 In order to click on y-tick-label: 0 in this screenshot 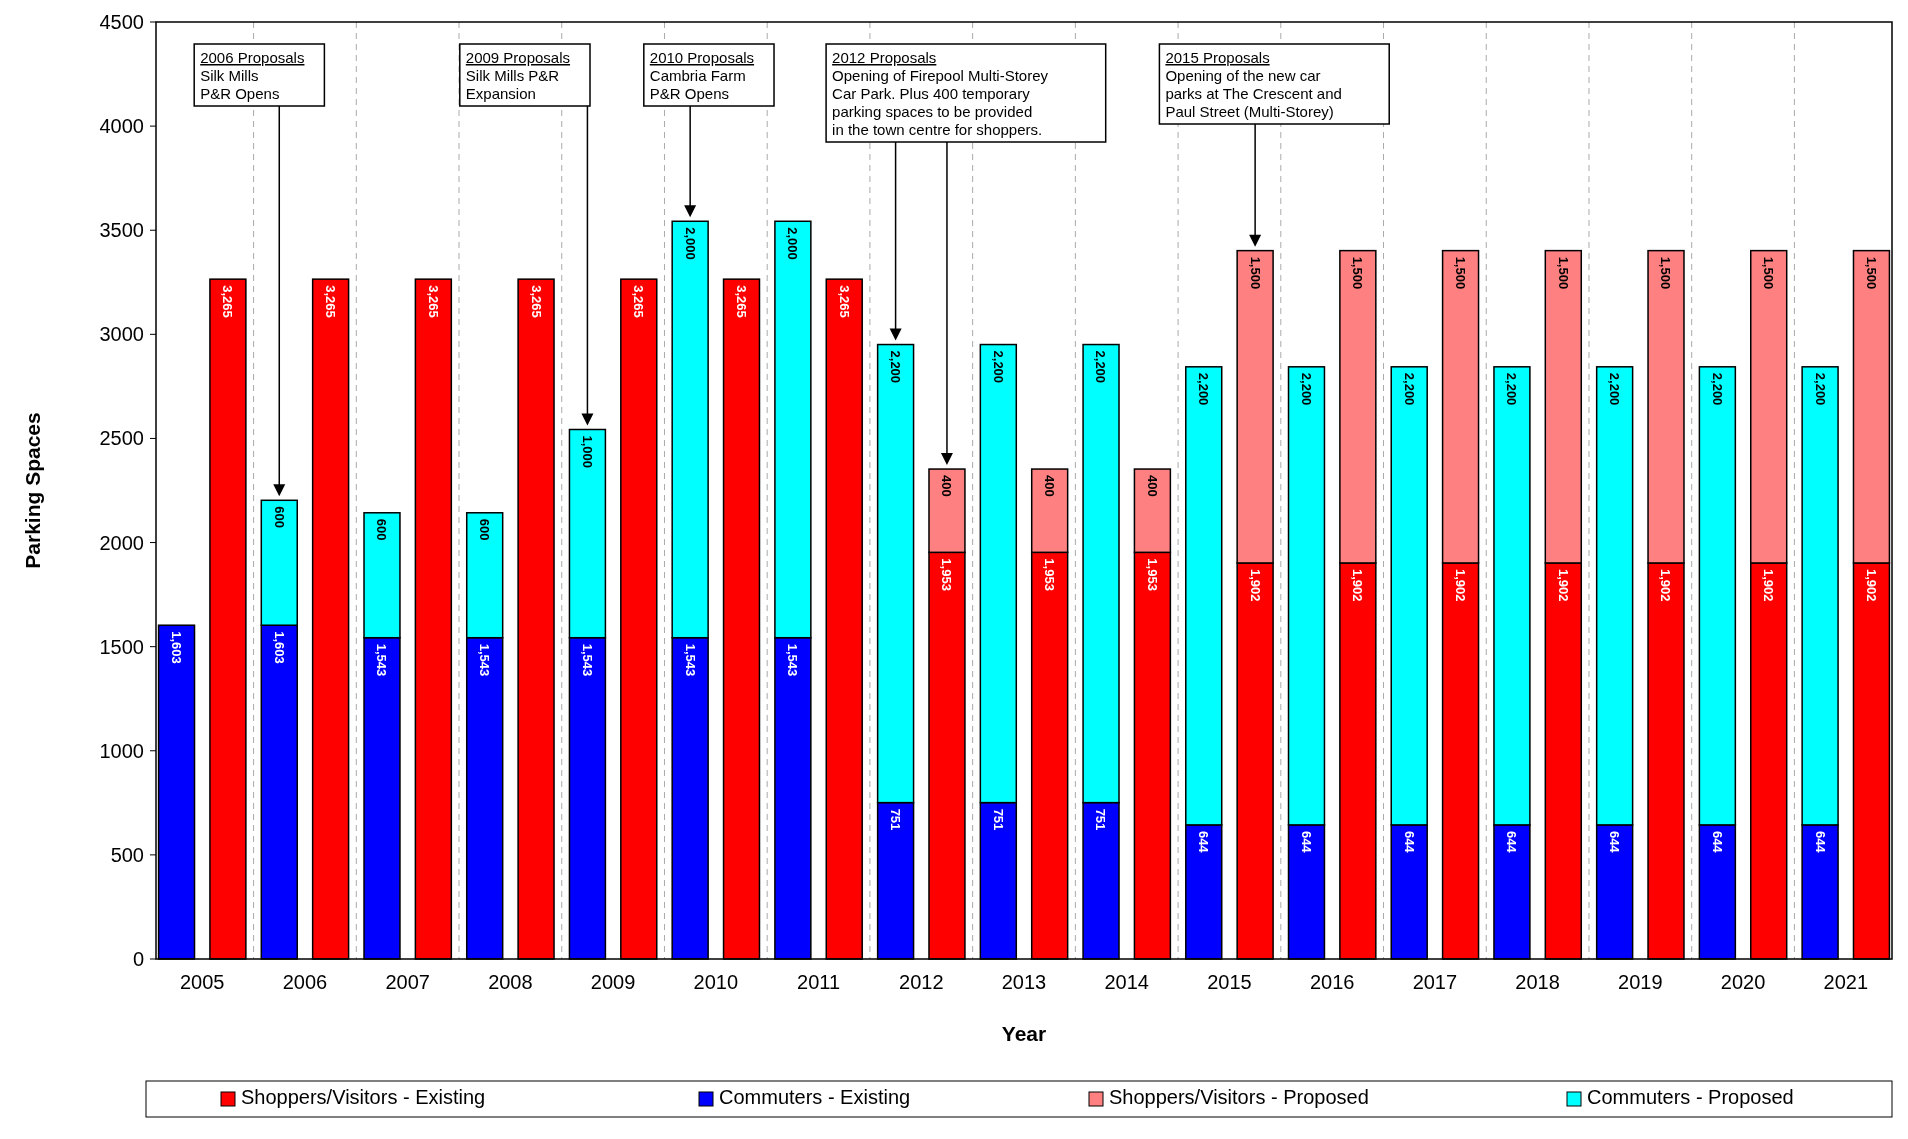, I will do `click(138, 959)`.